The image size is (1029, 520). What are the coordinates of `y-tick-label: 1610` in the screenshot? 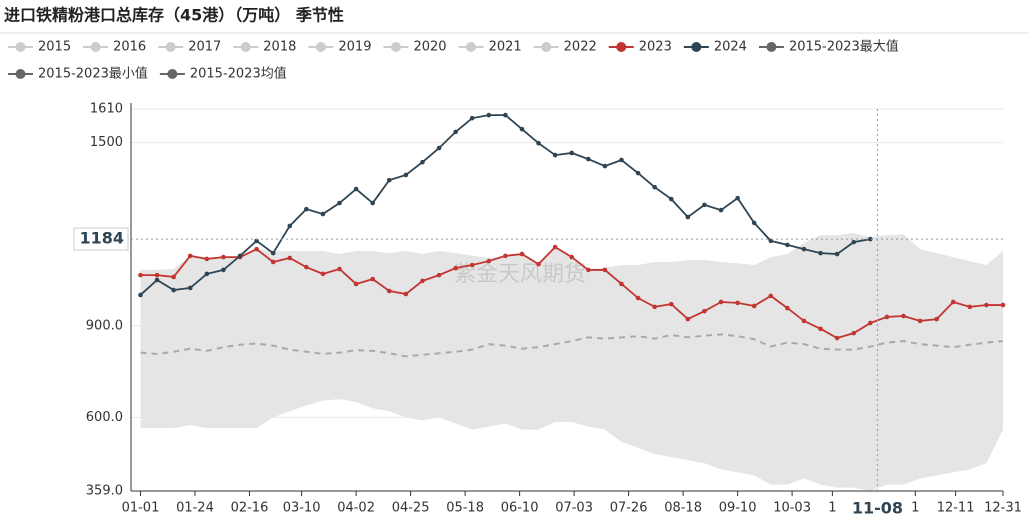 It's located at (106, 109).